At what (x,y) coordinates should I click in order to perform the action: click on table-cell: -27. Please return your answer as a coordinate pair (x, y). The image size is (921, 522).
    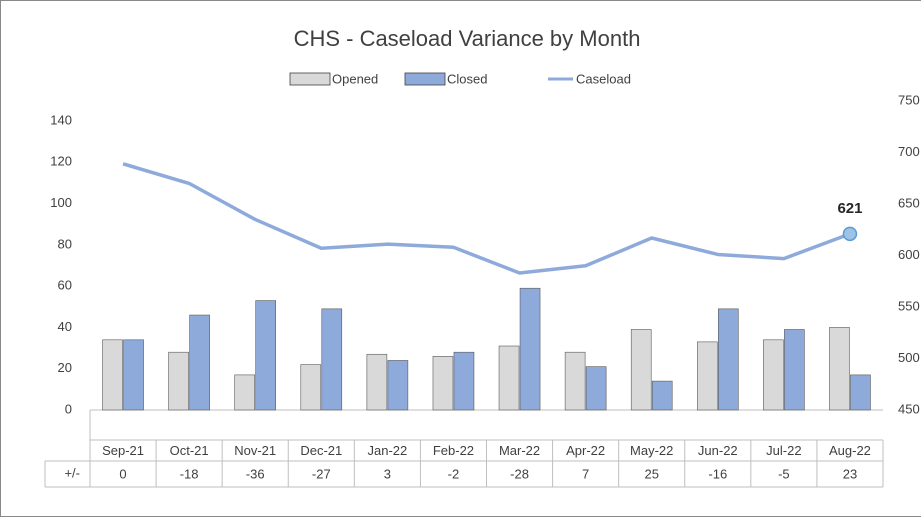
    Looking at the image, I should click on (321, 473).